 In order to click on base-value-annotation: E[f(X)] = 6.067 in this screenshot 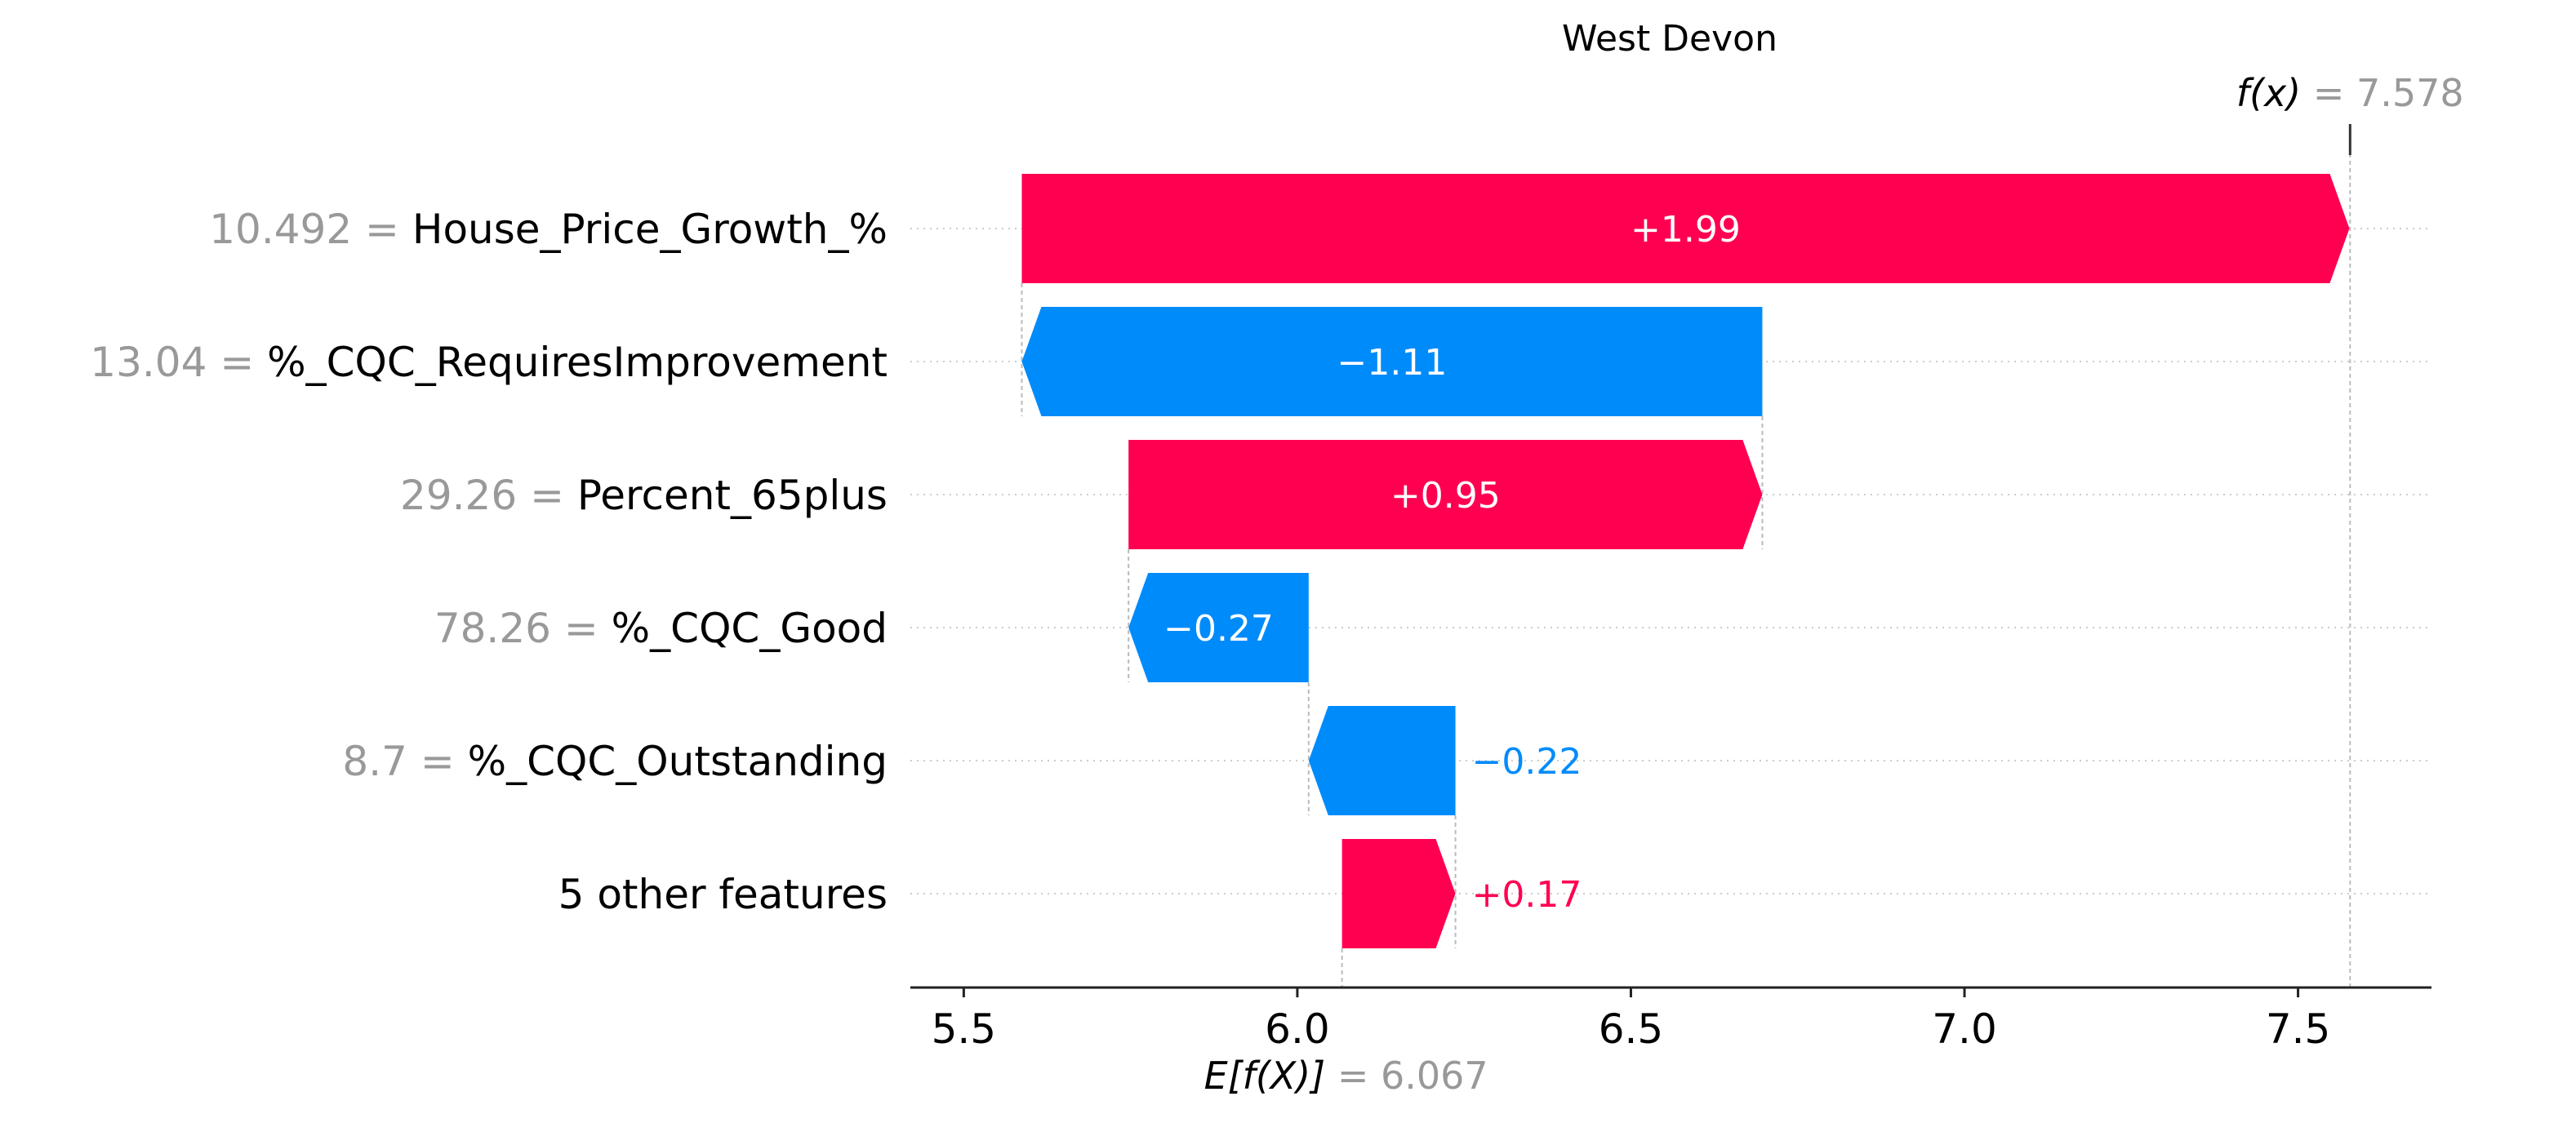, I will do `click(1346, 1076)`.